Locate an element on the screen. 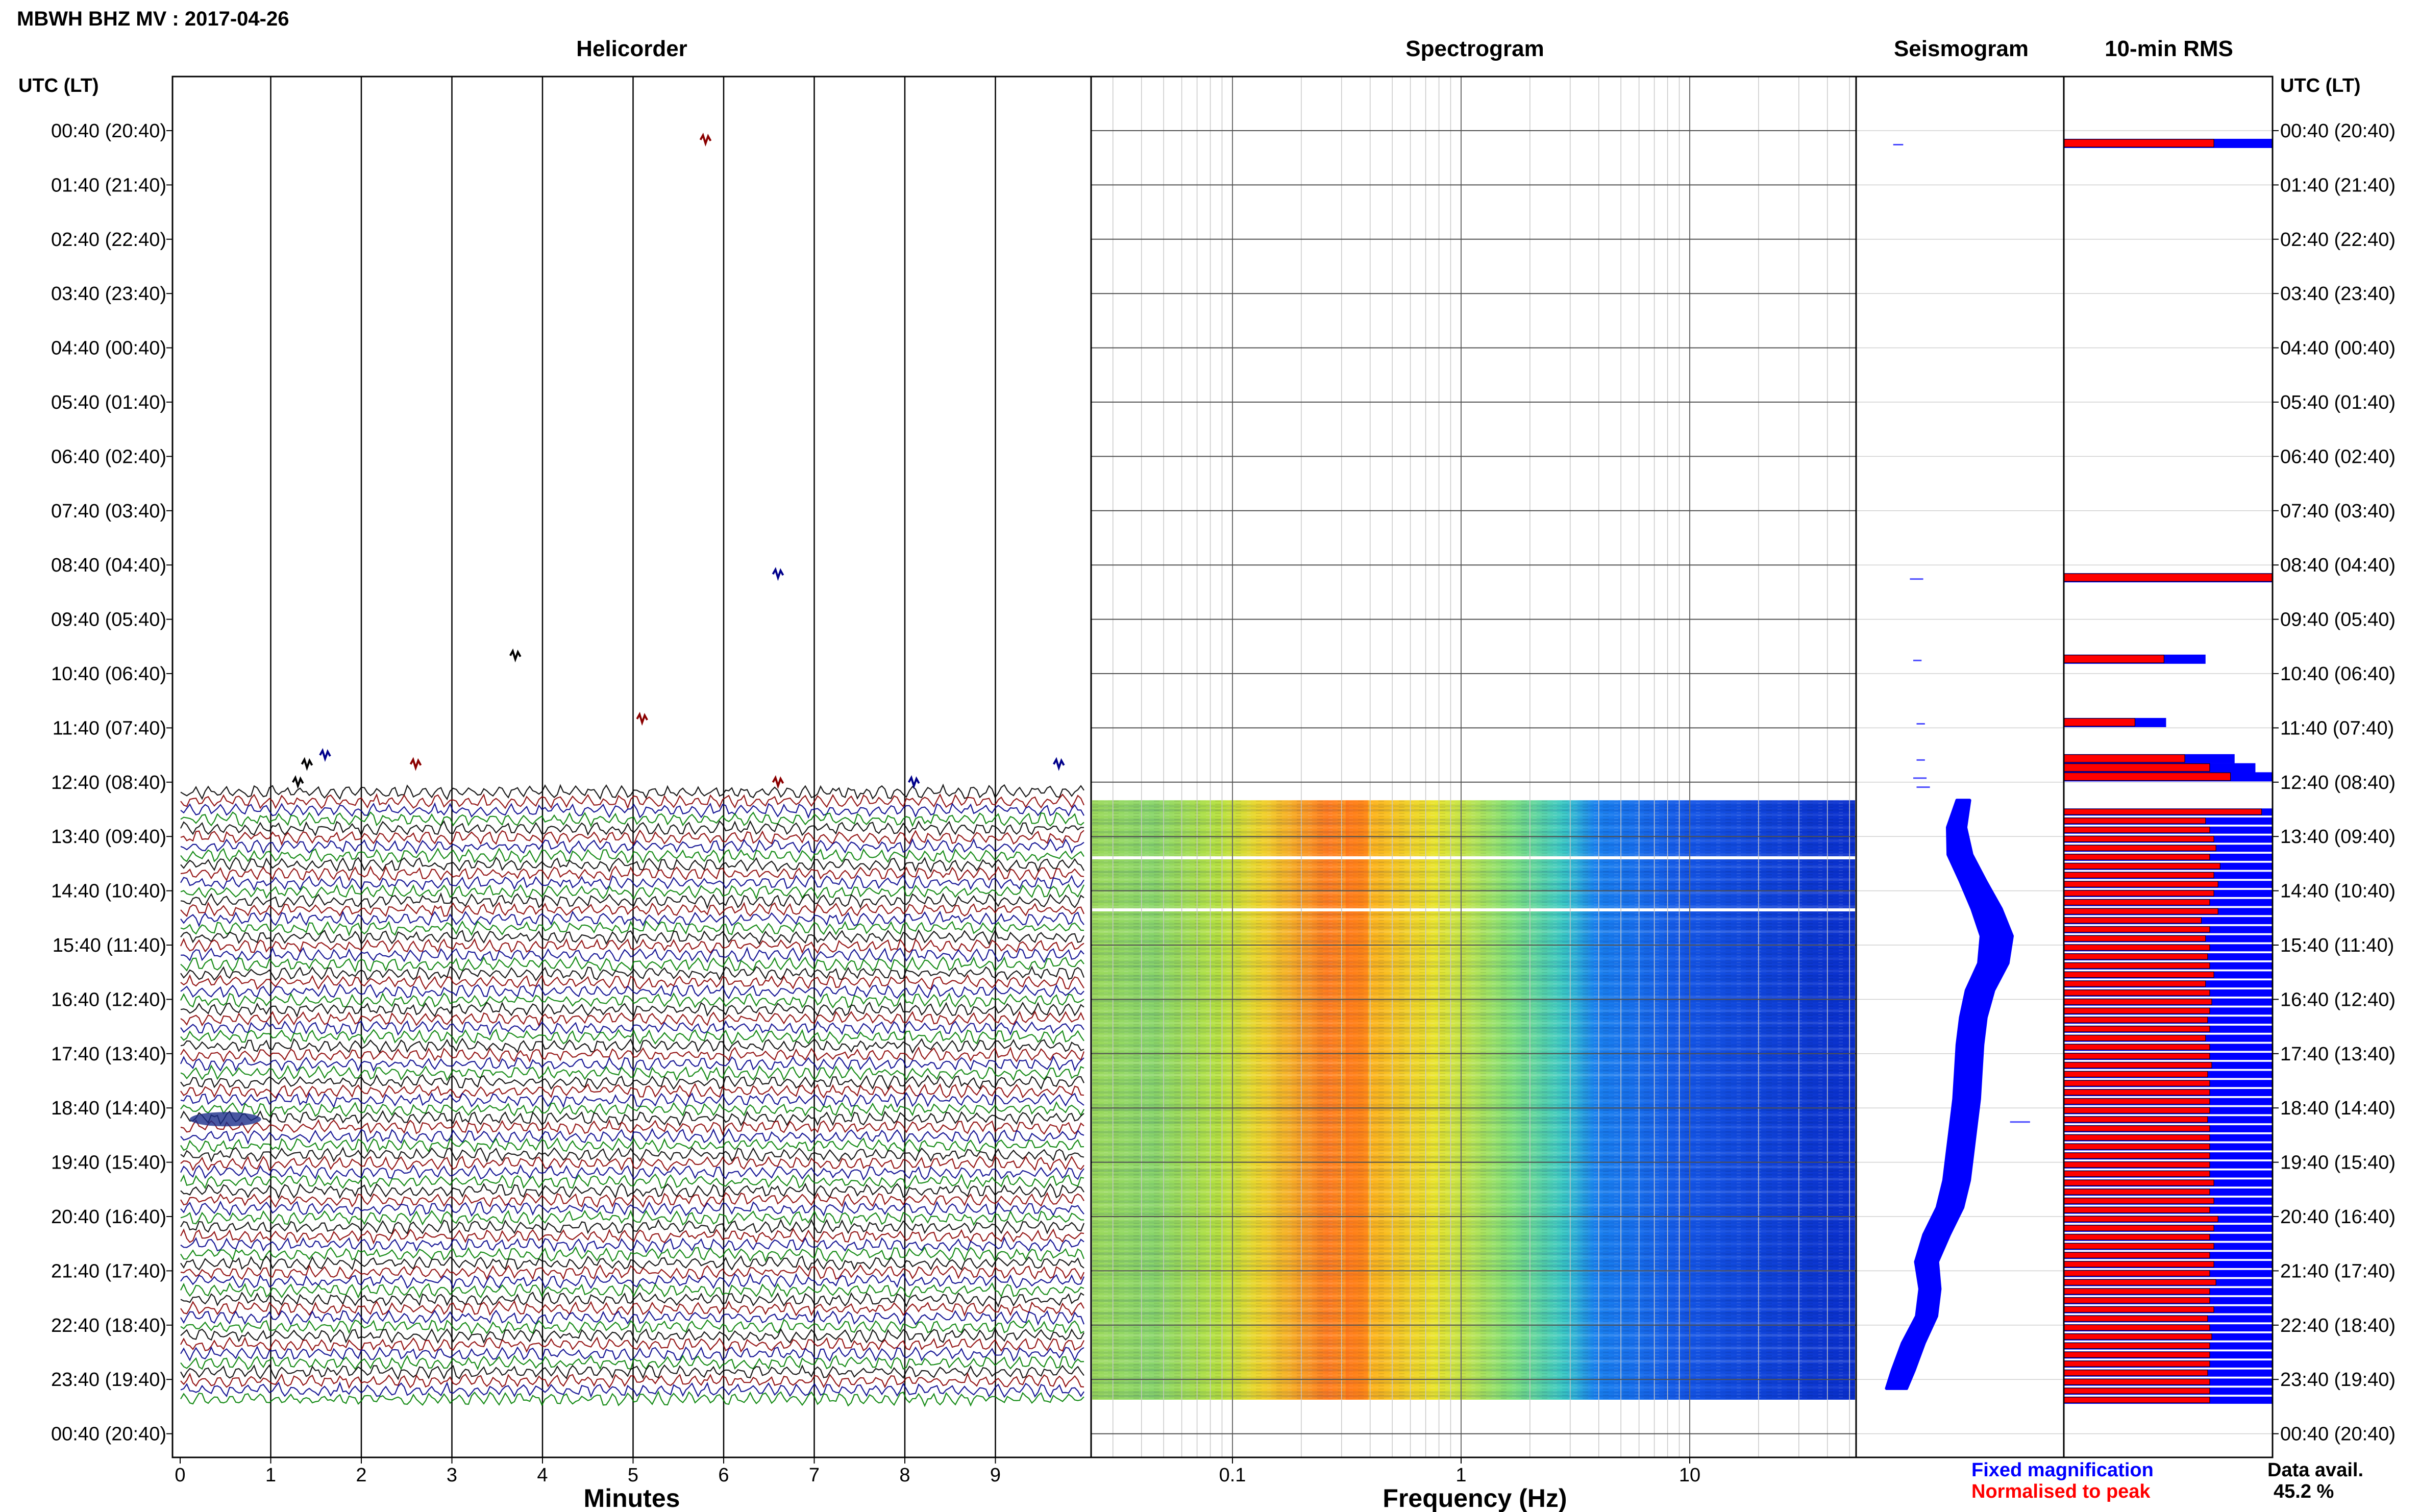 The height and width of the screenshot is (1512, 2419). isolated-events is located at coordinates (678, 460).